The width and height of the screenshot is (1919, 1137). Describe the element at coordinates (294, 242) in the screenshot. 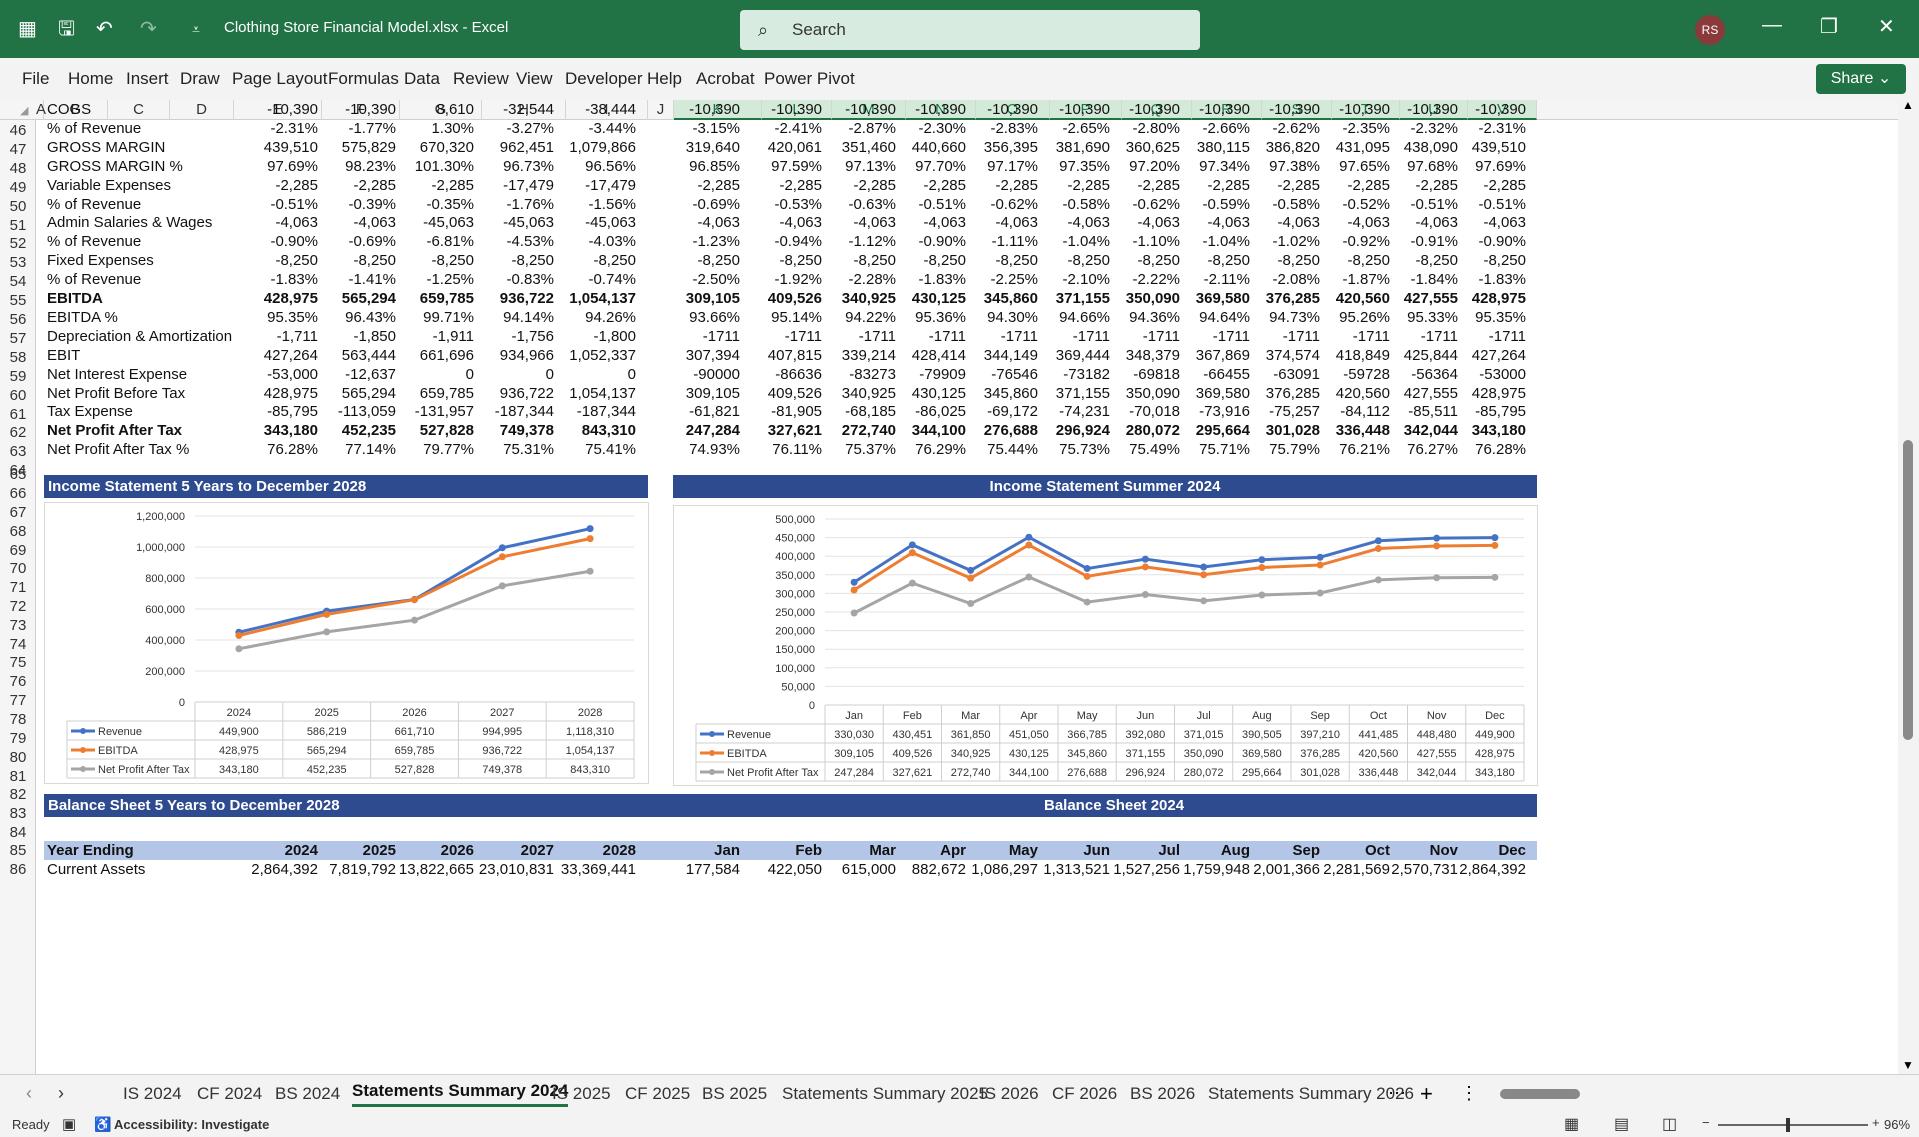

I see `table-cell: -0.90%` at that location.